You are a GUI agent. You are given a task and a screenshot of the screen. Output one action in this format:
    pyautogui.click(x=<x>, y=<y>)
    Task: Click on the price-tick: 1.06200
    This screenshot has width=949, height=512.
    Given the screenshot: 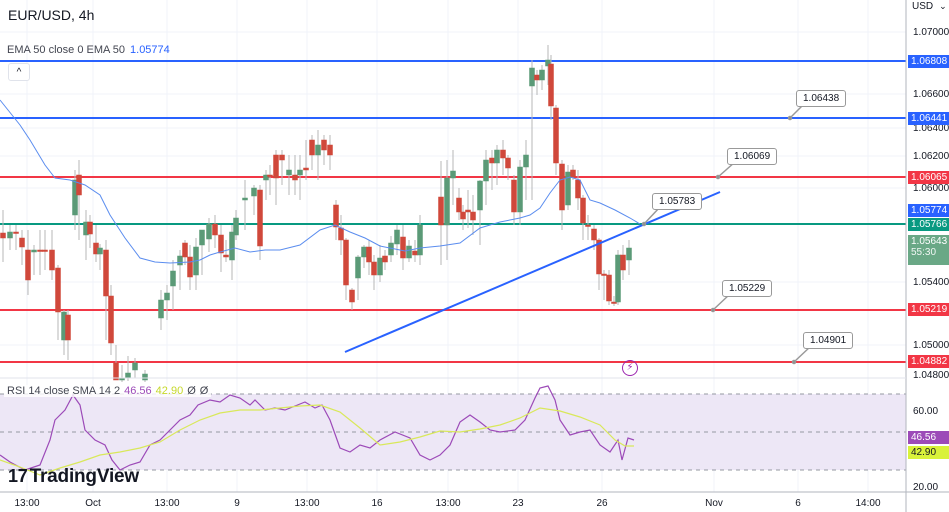 What is the action you would take?
    pyautogui.click(x=931, y=156)
    